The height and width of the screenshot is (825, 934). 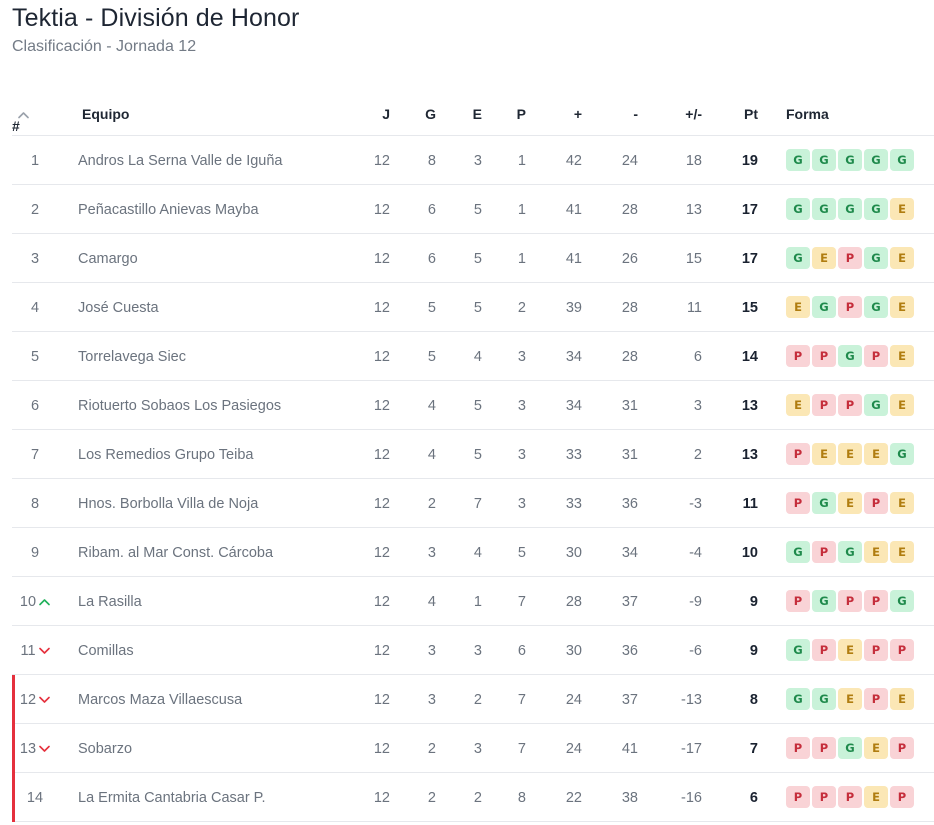 What do you see at coordinates (105, 749) in the screenshot?
I see `team-name: Sobarzo` at bounding box center [105, 749].